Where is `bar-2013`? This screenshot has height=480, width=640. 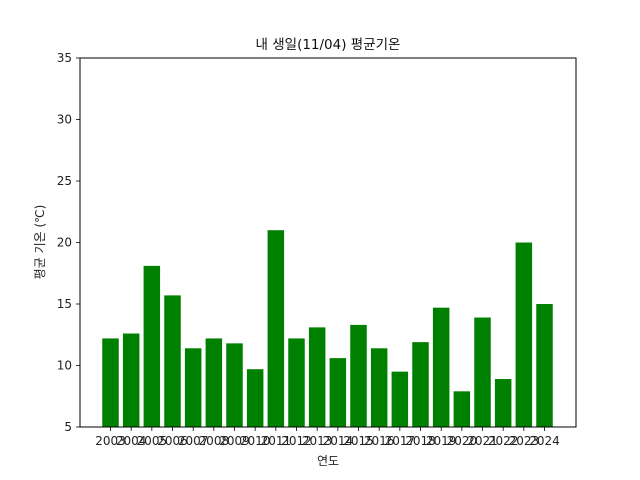
bar-2013 is located at coordinates (317, 377).